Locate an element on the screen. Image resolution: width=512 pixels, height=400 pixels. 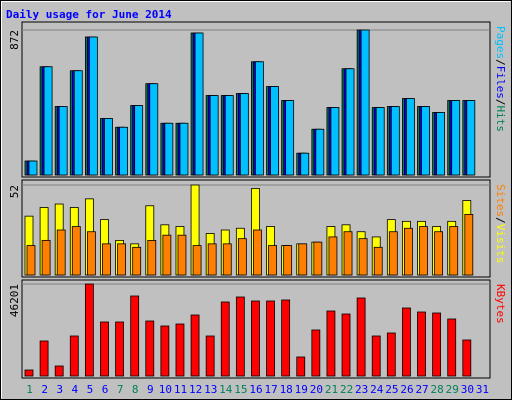
x-tick-label: 24 is located at coordinates (377, 389).